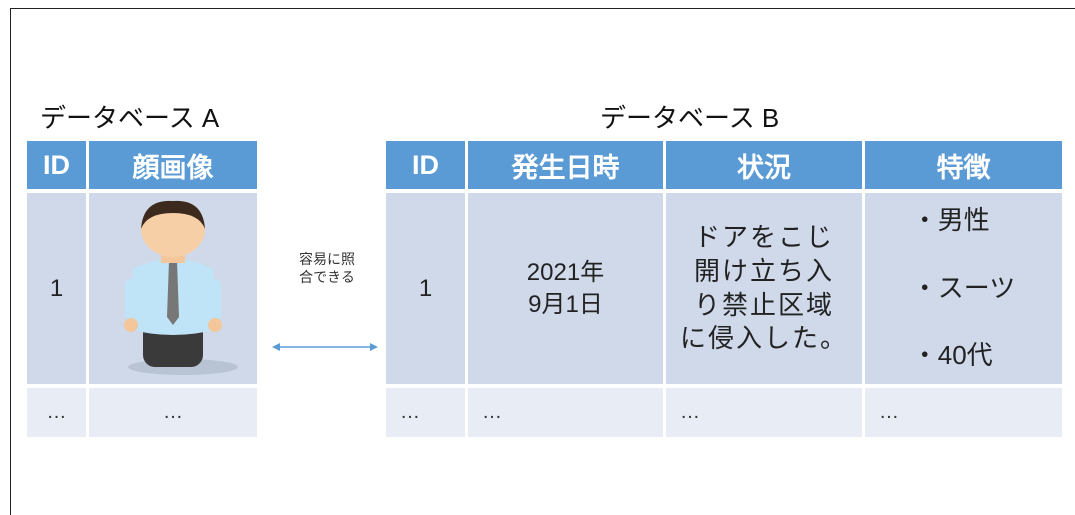 Image resolution: width=1075 pixels, height=515 pixels. What do you see at coordinates (950, 220) in the screenshot?
I see `feature-item: ・男性` at bounding box center [950, 220].